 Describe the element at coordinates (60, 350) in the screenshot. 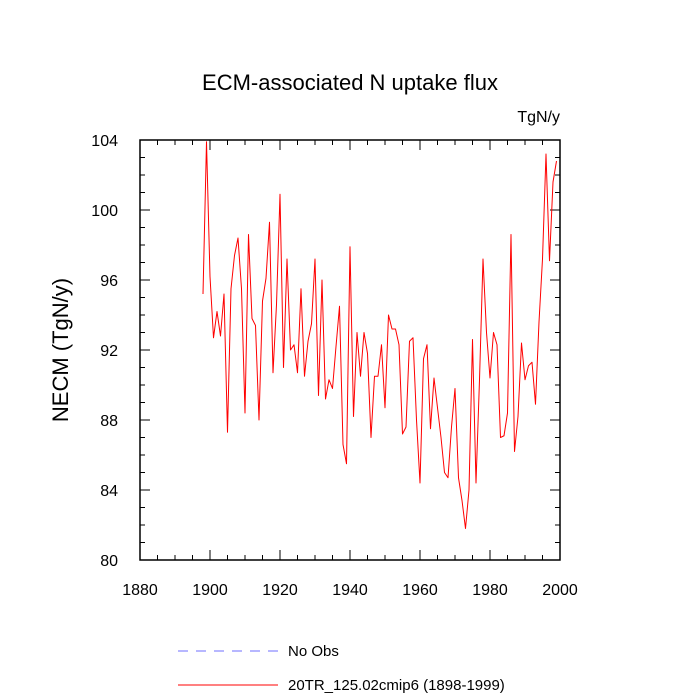

I see `y-axis-label: NECM (TgN/y)` at that location.